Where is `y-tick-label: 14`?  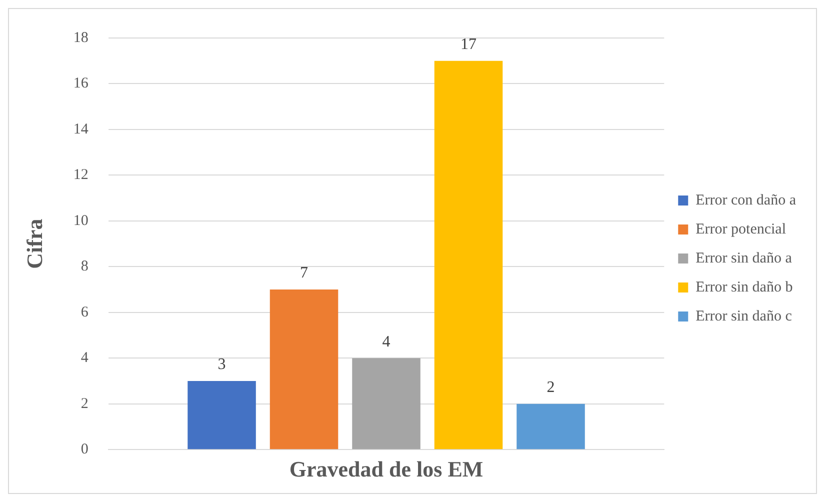
y-tick-label: 14 is located at coordinates (81, 129).